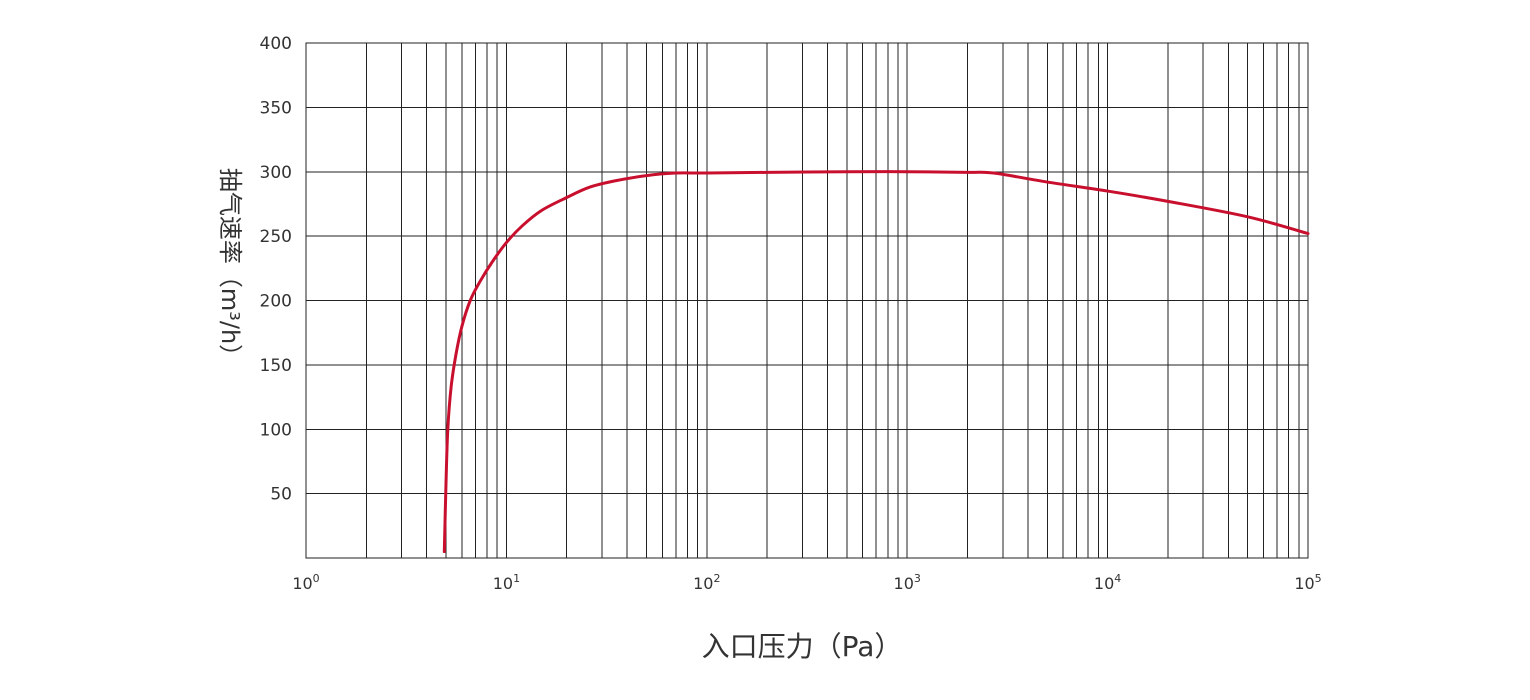 The image size is (1530, 700). I want to click on x-tick-labels: 10⁰ 10¹ 10² 10³ 10⁴ 10⁵, so click(806, 582).